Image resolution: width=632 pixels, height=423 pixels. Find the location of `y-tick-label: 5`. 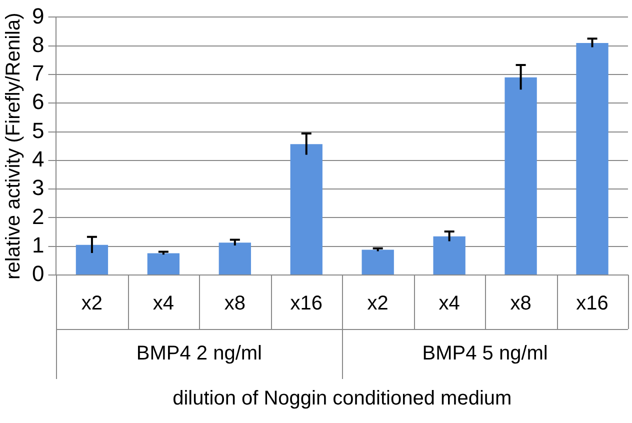

y-tick-label: 5 is located at coordinates (38, 130).